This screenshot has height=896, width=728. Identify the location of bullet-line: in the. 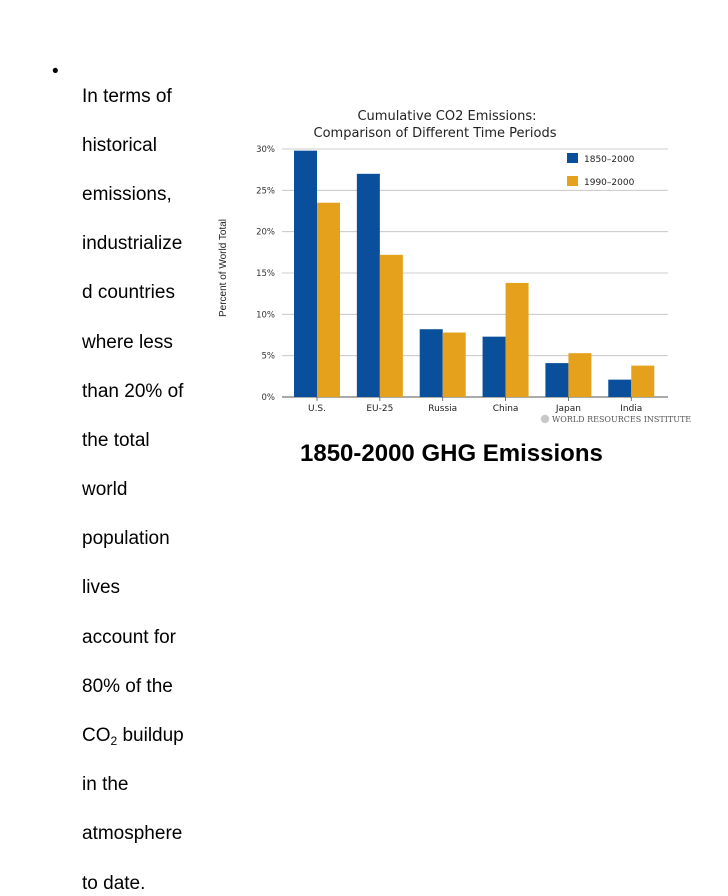
(105, 785).